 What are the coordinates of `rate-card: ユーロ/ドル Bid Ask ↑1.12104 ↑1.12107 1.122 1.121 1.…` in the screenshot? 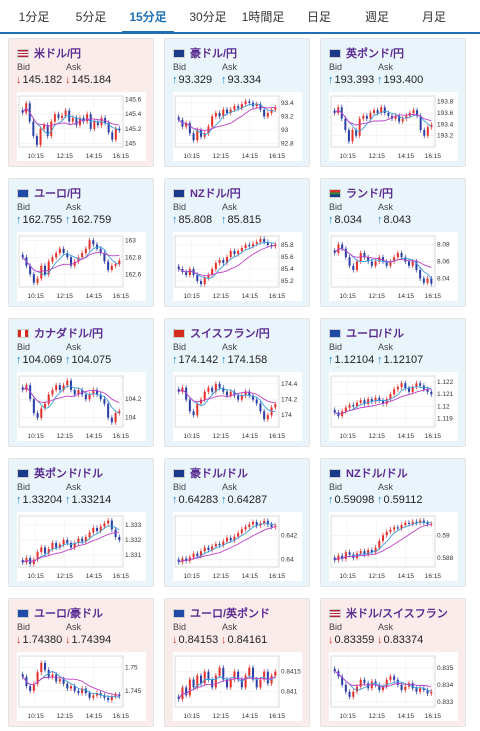 It's located at (393, 382).